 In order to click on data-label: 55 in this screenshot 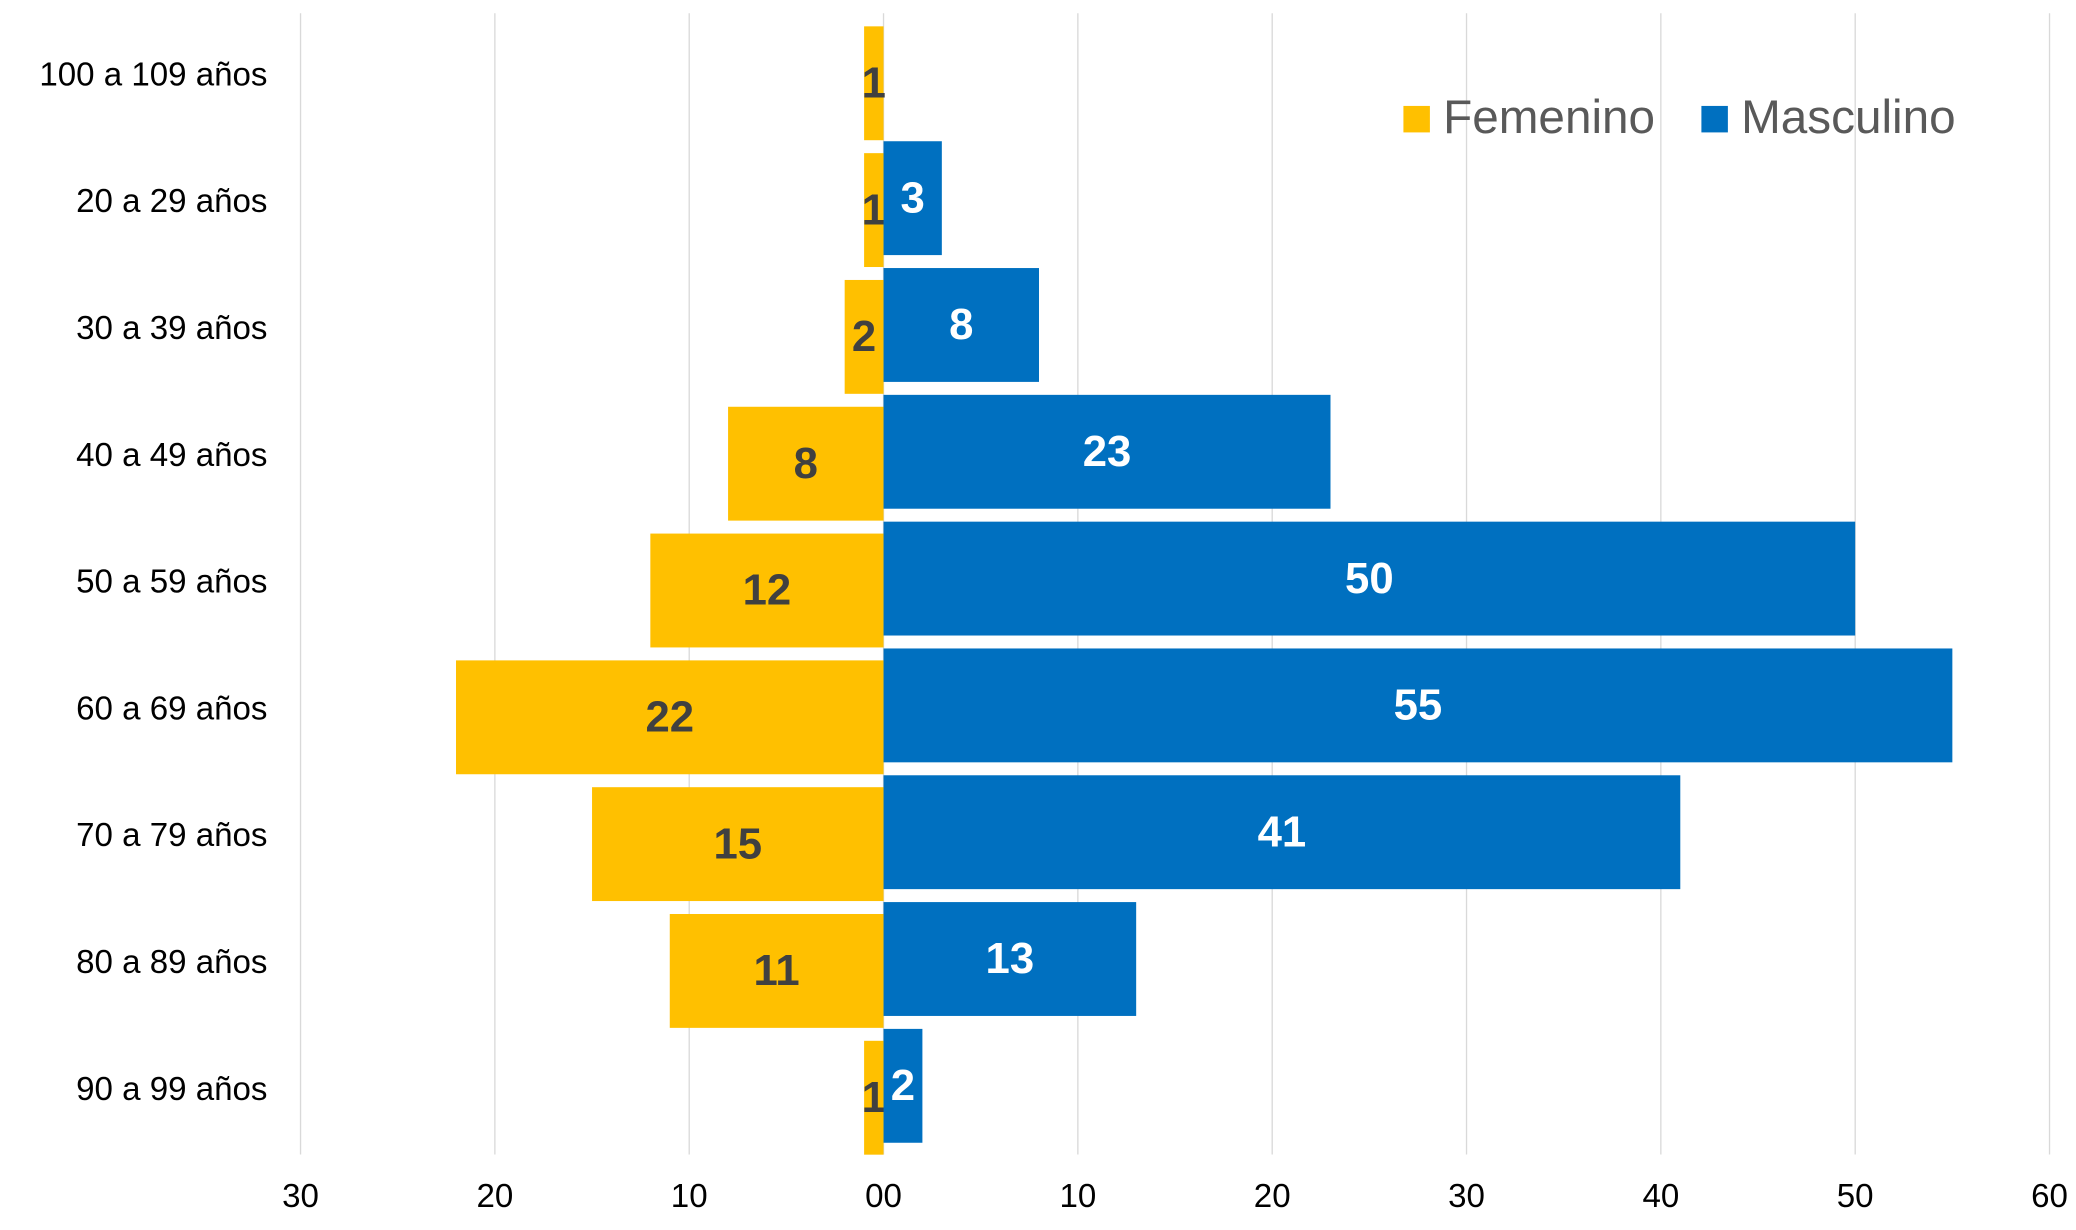, I will do `click(1418, 705)`.